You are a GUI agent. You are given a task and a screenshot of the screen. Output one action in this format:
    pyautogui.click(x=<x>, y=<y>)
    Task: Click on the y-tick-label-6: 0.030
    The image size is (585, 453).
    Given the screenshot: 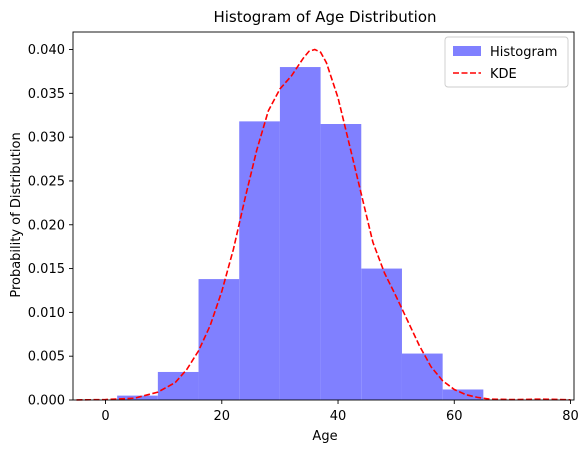 What is the action you would take?
    pyautogui.click(x=46, y=138)
    